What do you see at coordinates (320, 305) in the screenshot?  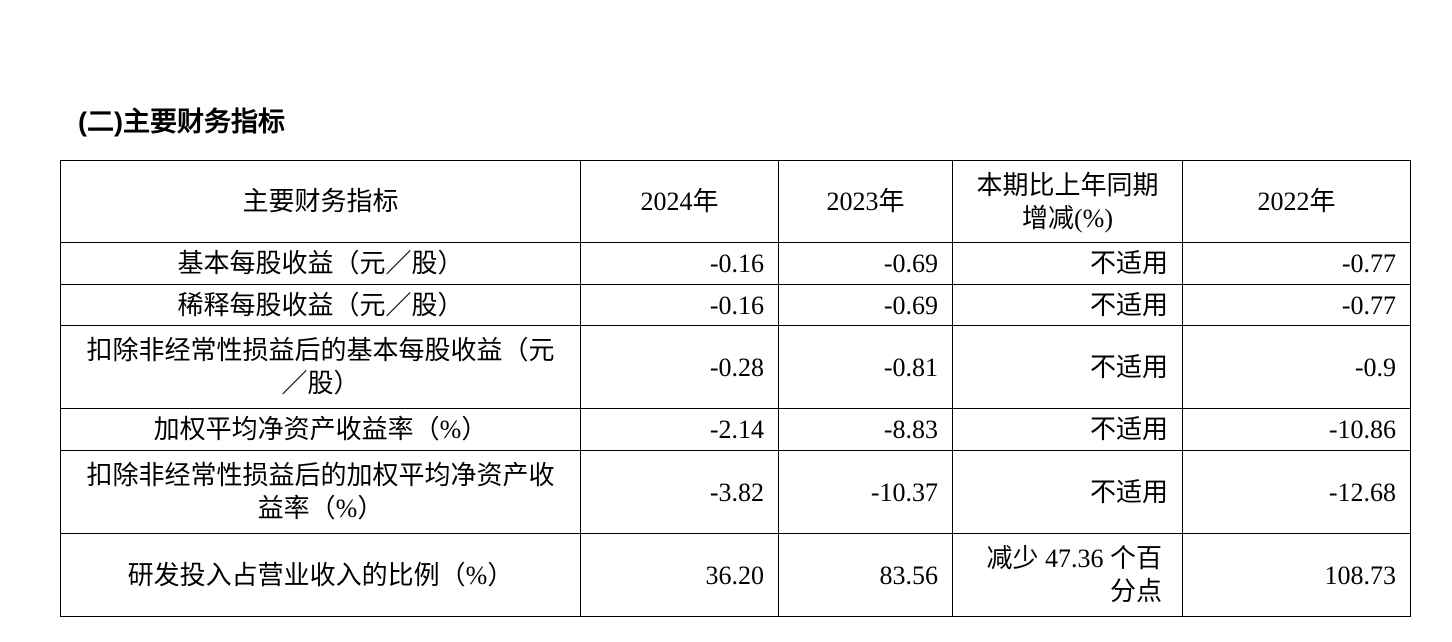 I see `row-name: 稀释每股收益（元／股）` at bounding box center [320, 305].